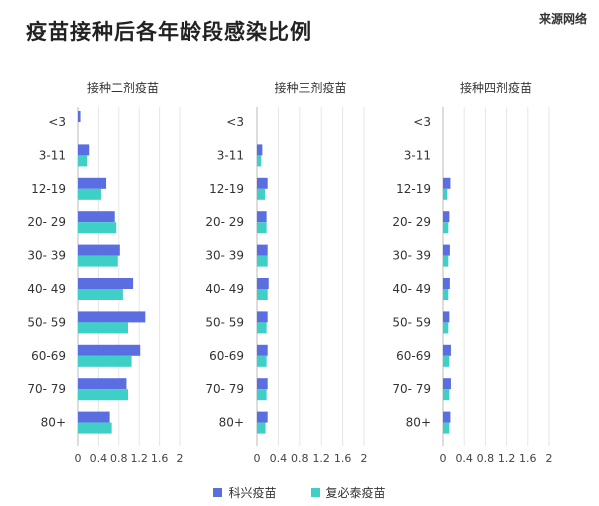 The width and height of the screenshot is (599, 506). I want to click on chart-3-category-label: 80+, so click(418, 423).